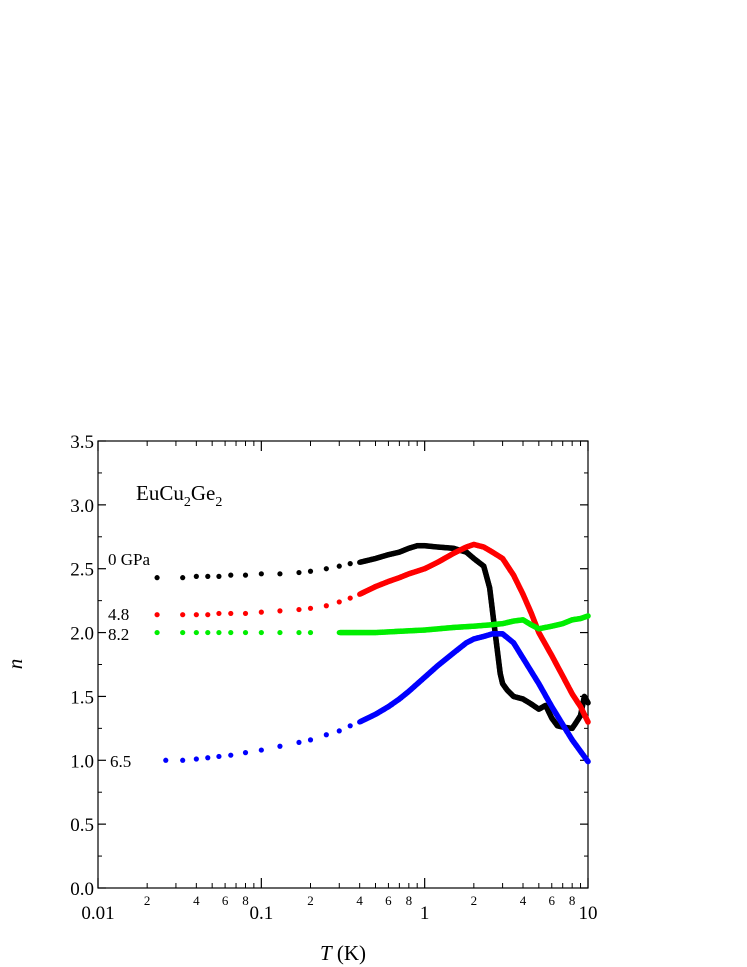 This screenshot has height=967, width=747. Describe the element at coordinates (82, 570) in the screenshot. I see `y-tick-label: 2.5` at that location.